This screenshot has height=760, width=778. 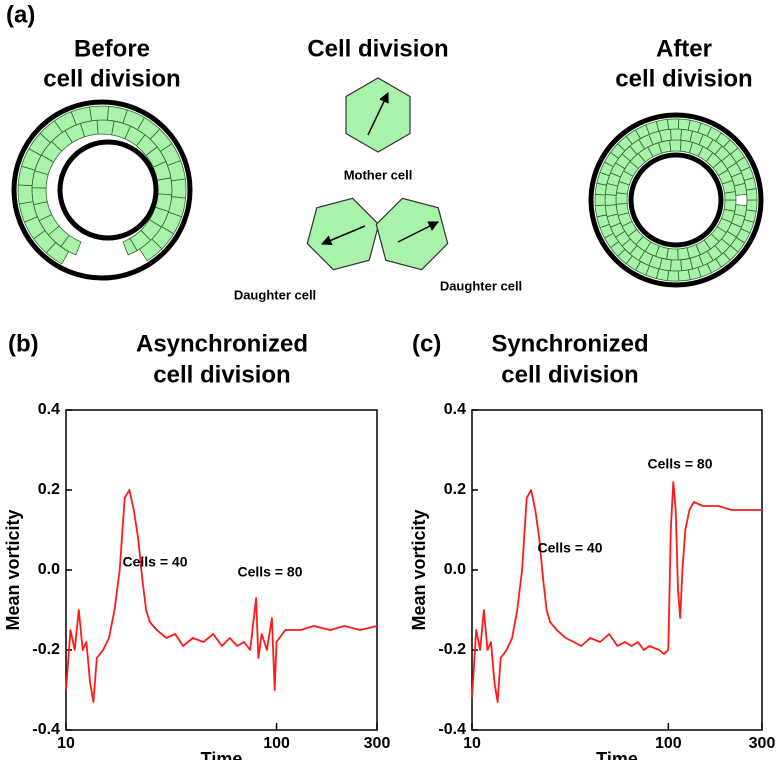 I want to click on panel-label: (c), so click(x=426, y=343).